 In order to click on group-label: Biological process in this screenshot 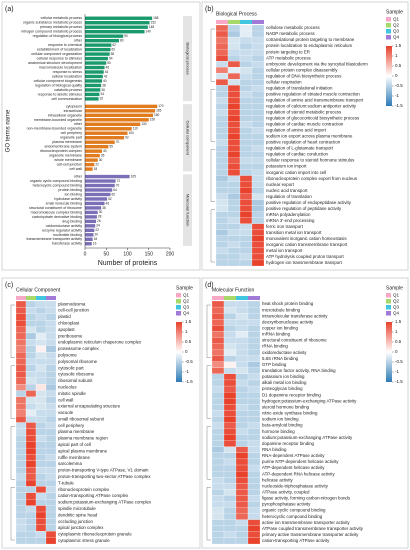, I will do `click(187, 58)`.